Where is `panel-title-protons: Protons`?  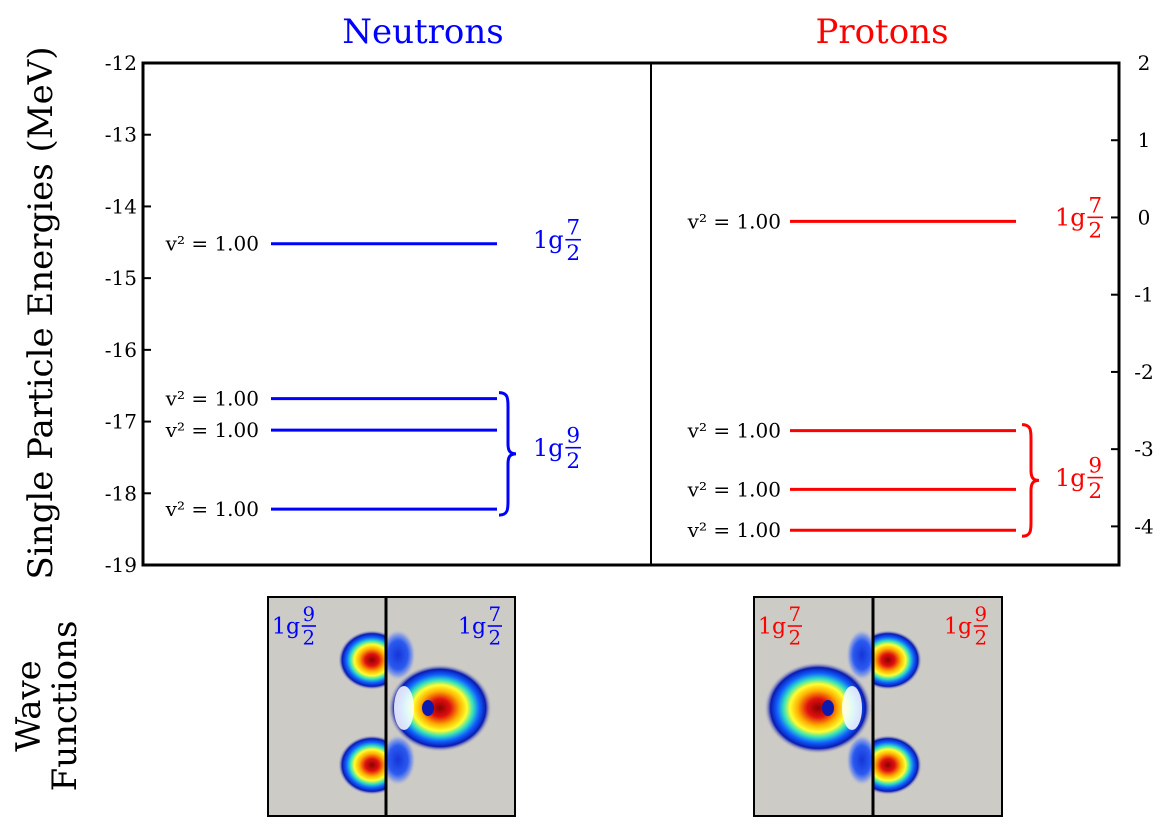 panel-title-protons: Protons is located at coordinates (881, 32).